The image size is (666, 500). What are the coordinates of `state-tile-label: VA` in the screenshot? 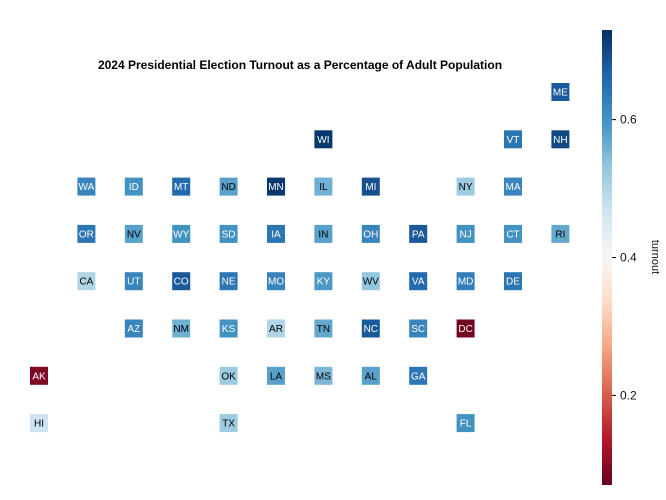 It's located at (418, 282).